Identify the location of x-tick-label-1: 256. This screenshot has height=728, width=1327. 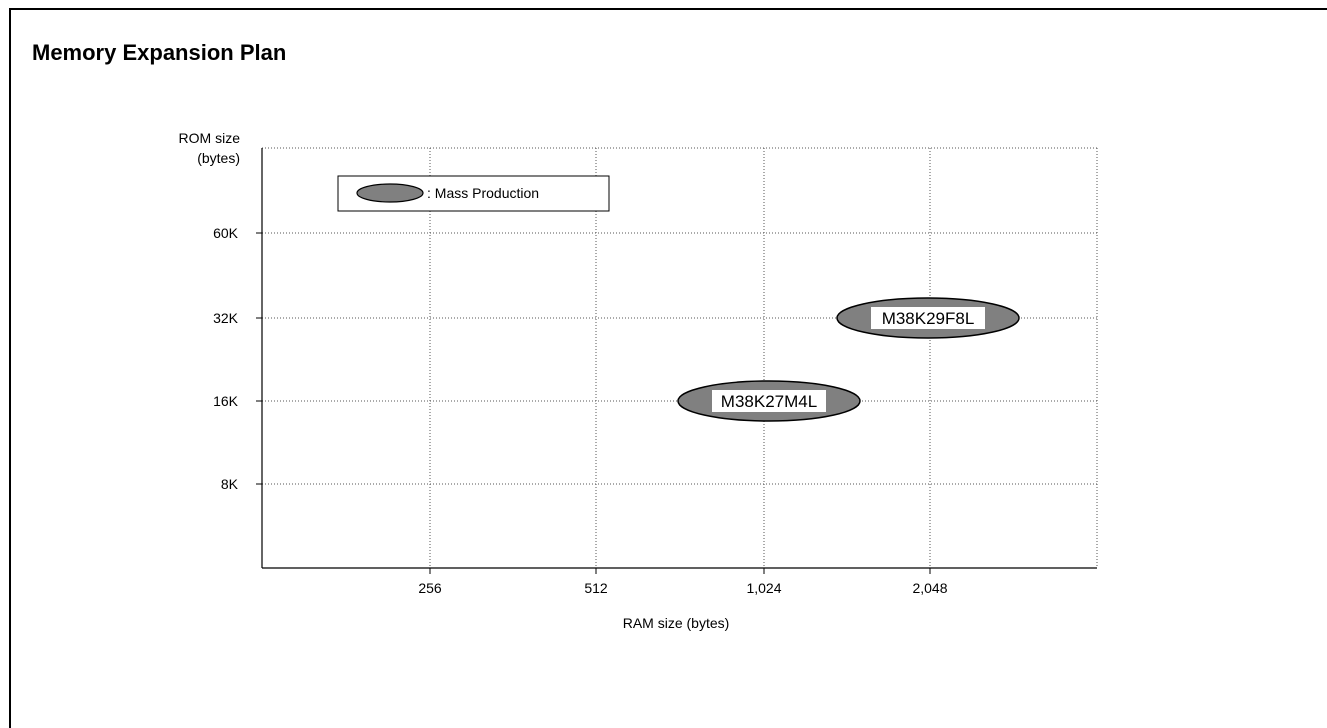
(430, 588).